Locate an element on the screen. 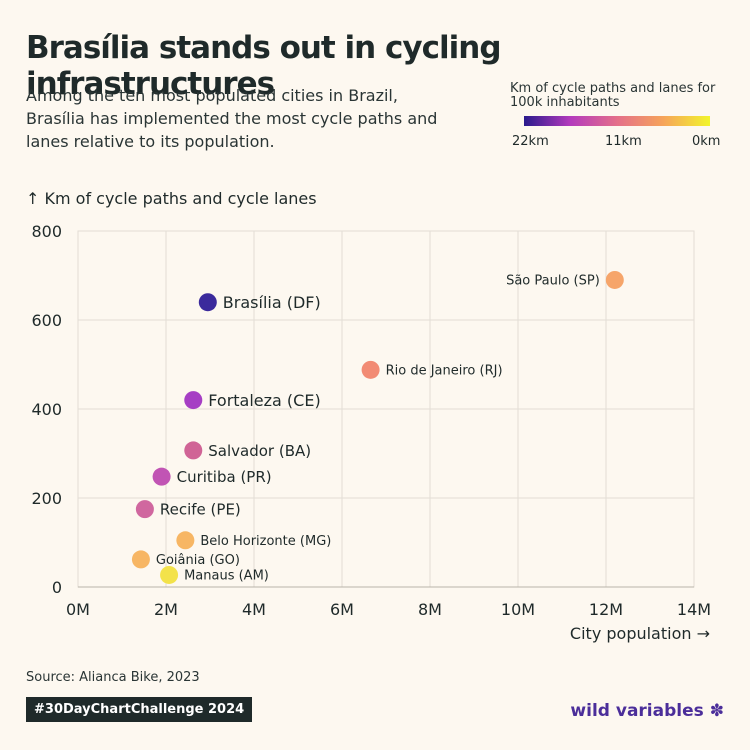  data-label: Belo Horizonte (MG) is located at coordinates (265, 541).